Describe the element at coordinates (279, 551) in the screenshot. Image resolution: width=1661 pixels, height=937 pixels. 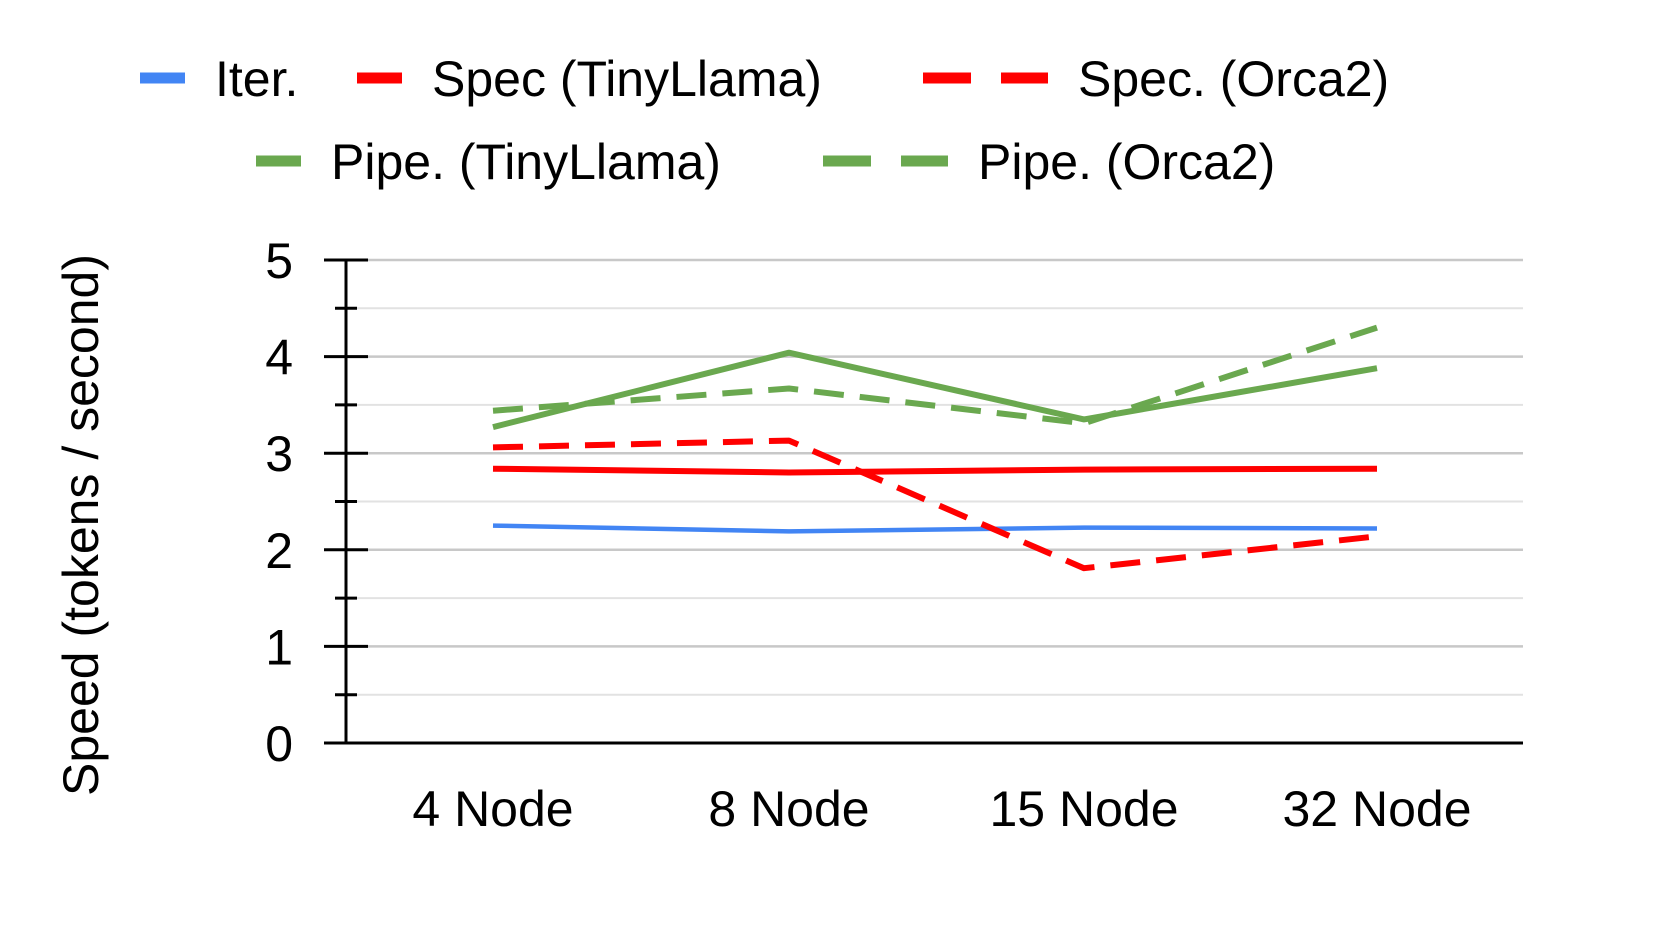
I see `y-tick-label: 2` at that location.